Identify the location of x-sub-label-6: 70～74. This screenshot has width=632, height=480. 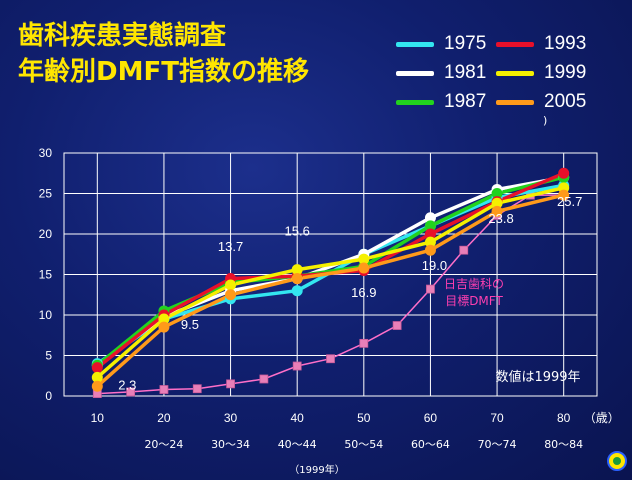
(497, 444).